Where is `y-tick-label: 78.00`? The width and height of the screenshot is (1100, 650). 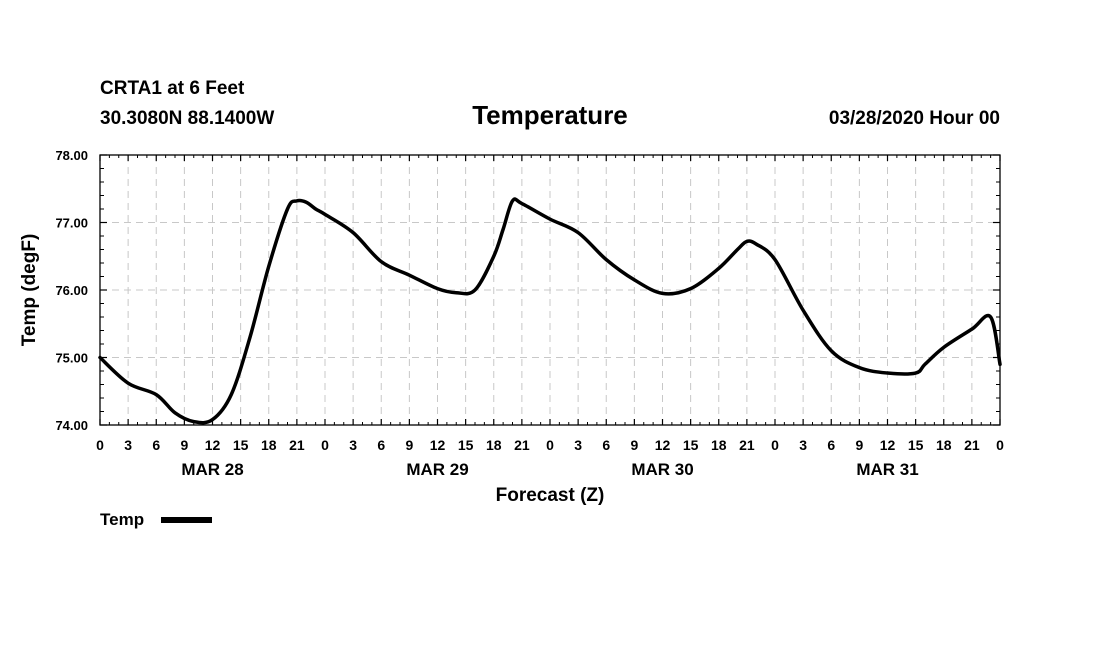 y-tick-label: 78.00 is located at coordinates (71, 155).